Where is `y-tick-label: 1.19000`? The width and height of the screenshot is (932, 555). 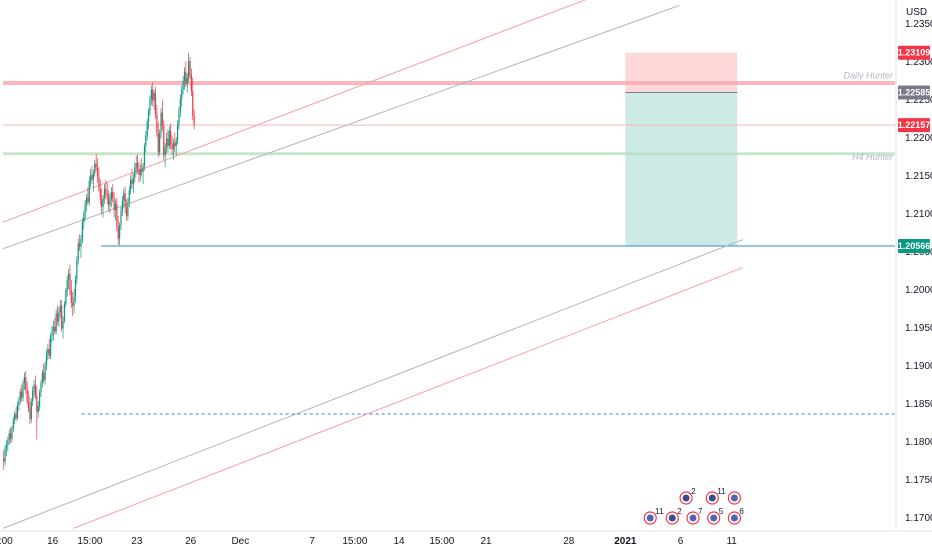 y-tick-label: 1.19000 is located at coordinates (918, 366).